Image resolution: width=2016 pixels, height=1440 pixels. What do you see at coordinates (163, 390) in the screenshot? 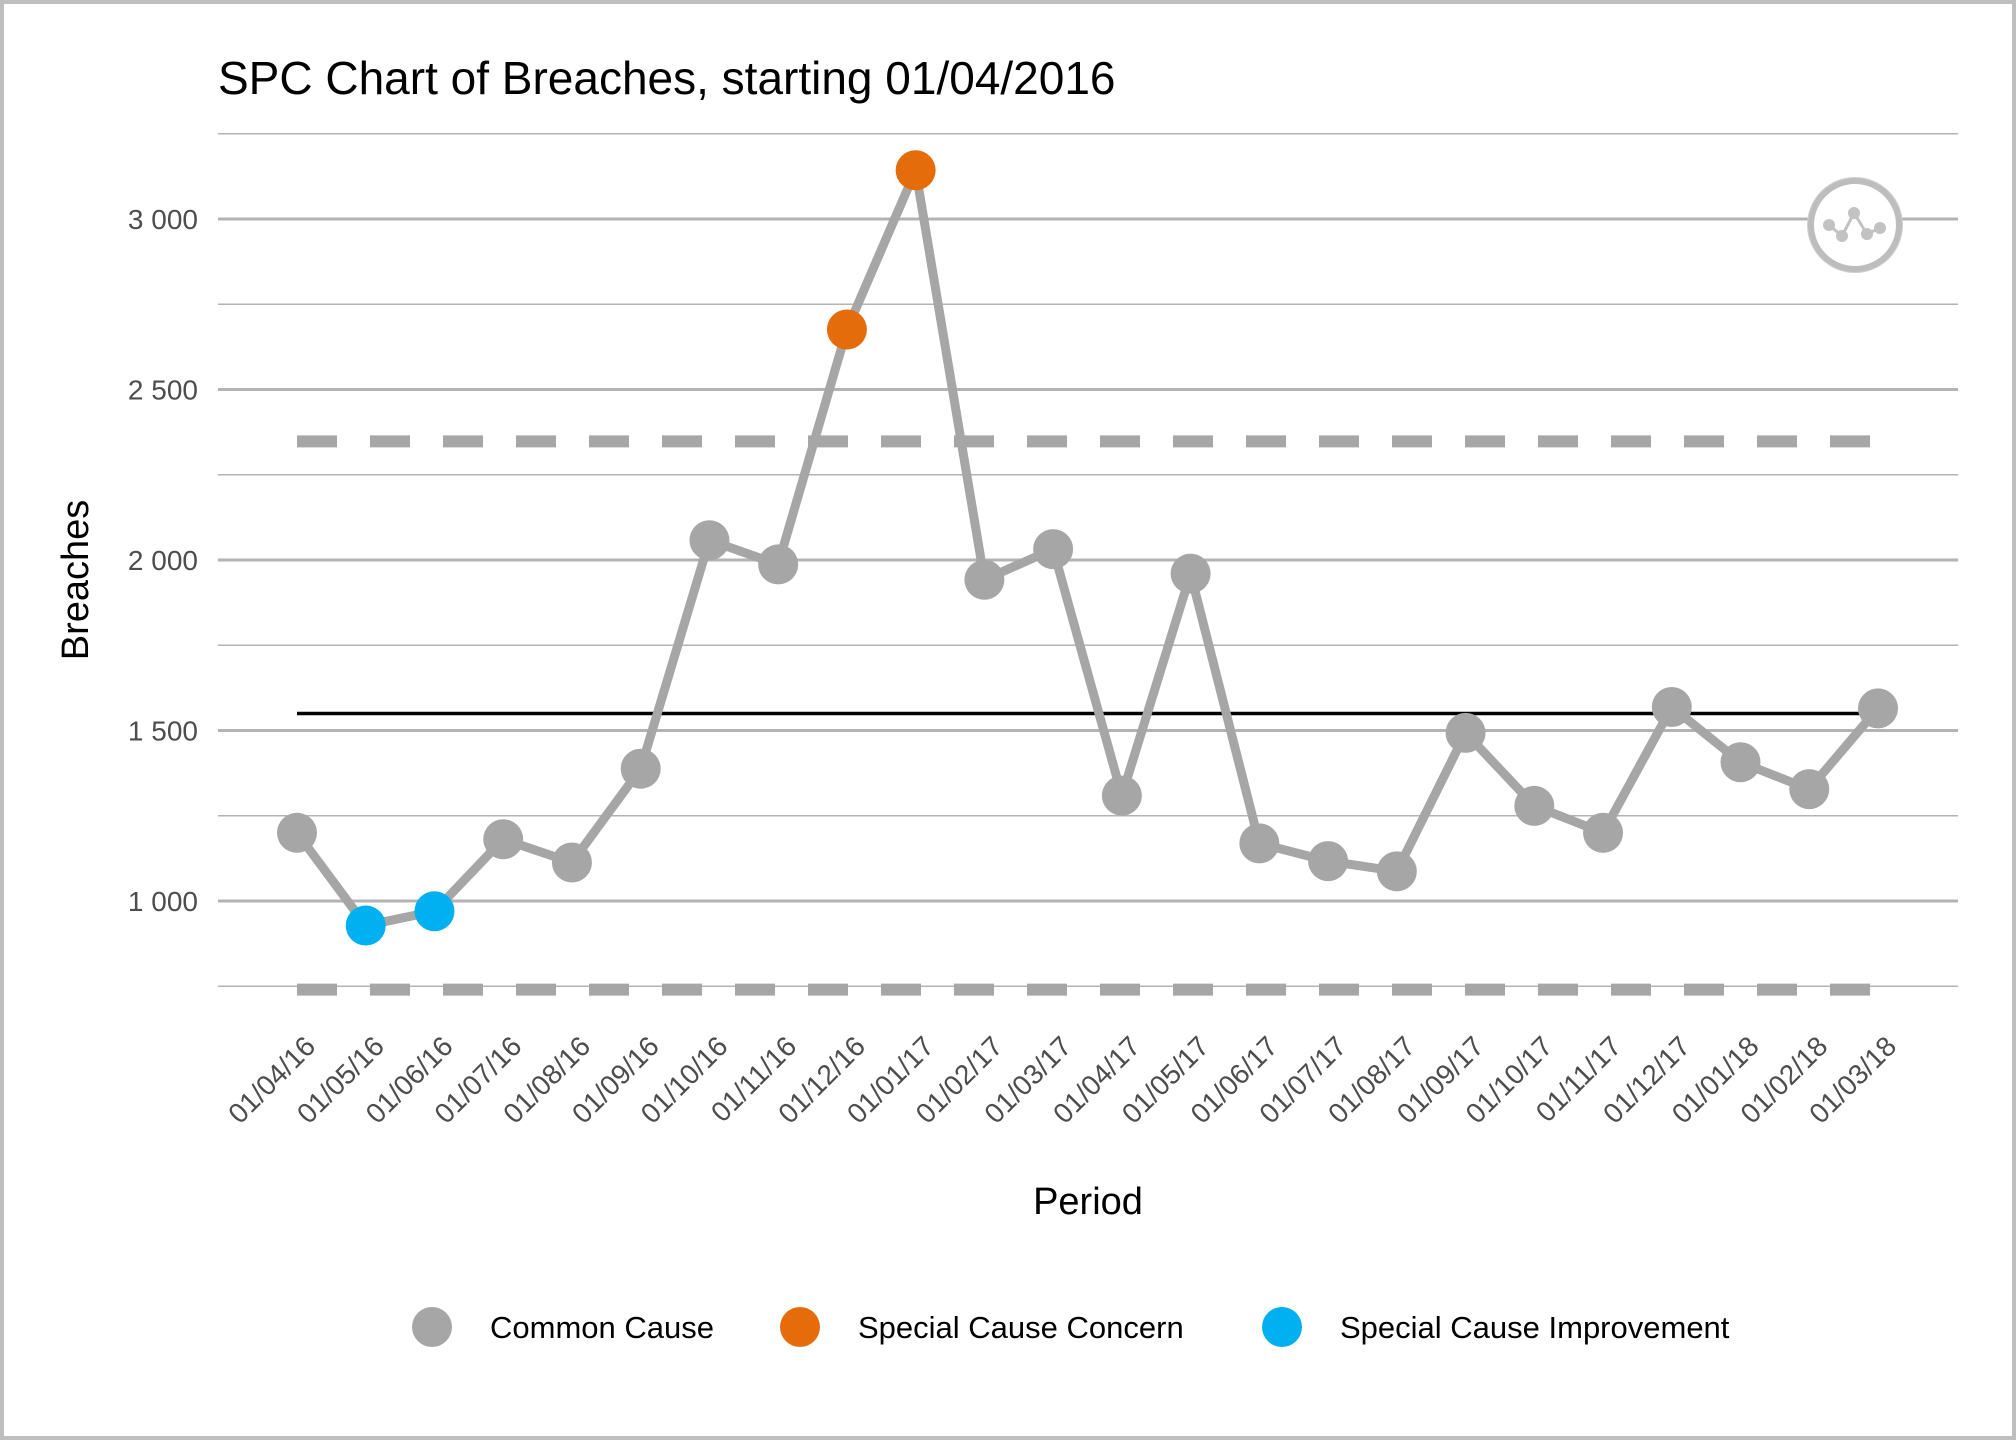
I see `y-tick-label: 2 500` at bounding box center [163, 390].